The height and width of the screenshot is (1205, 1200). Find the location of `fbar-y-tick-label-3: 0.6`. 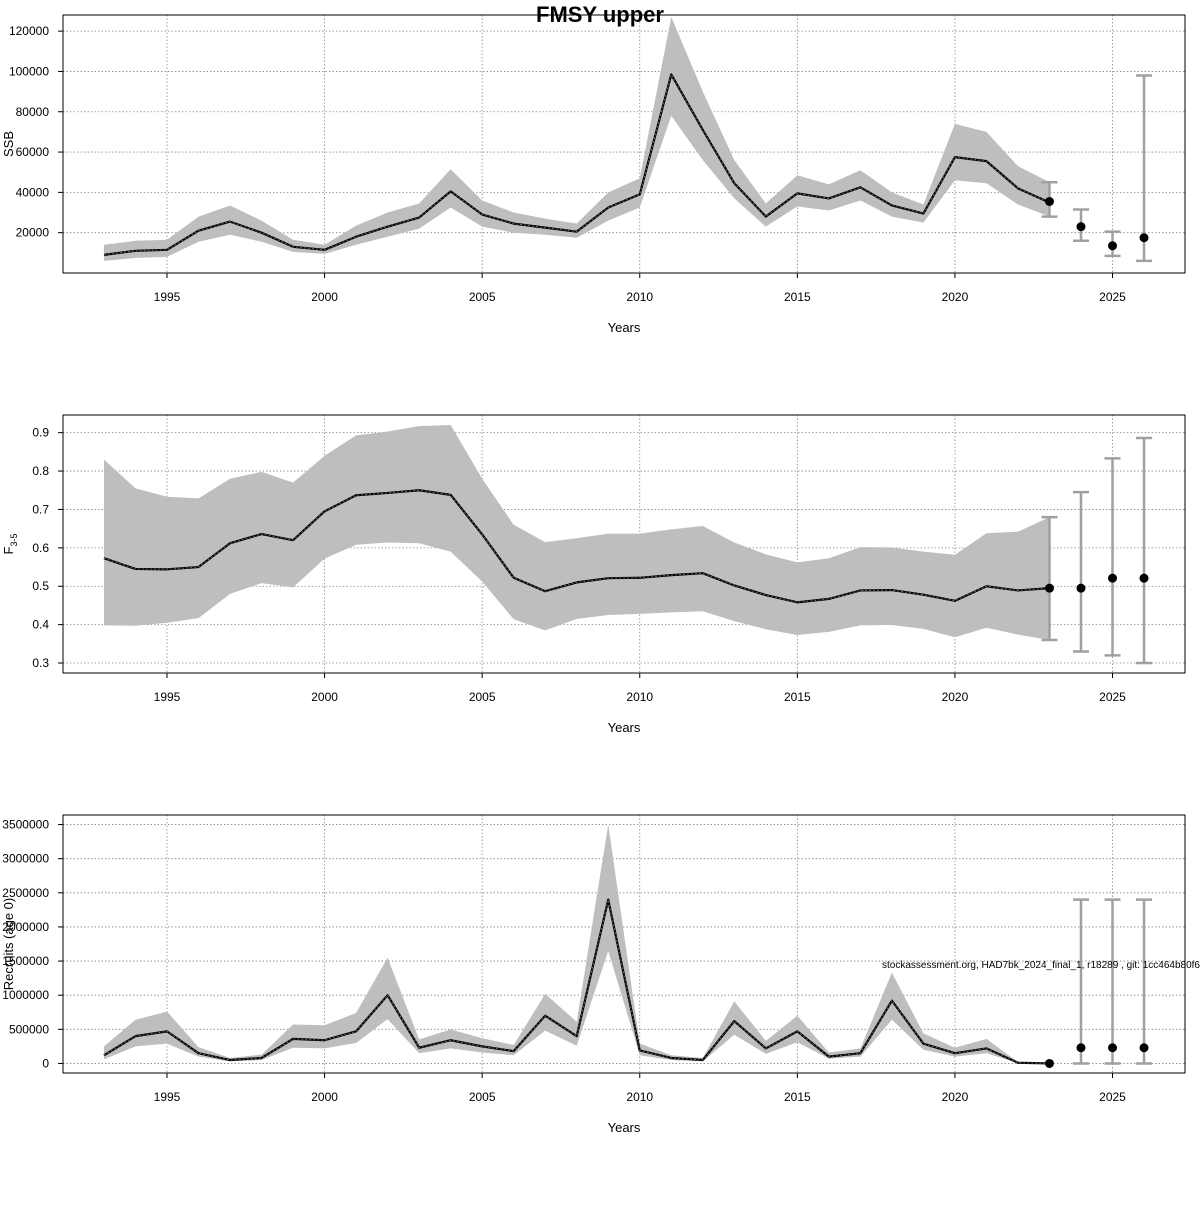

fbar-y-tick-label-3: 0.6 is located at coordinates (40, 548).